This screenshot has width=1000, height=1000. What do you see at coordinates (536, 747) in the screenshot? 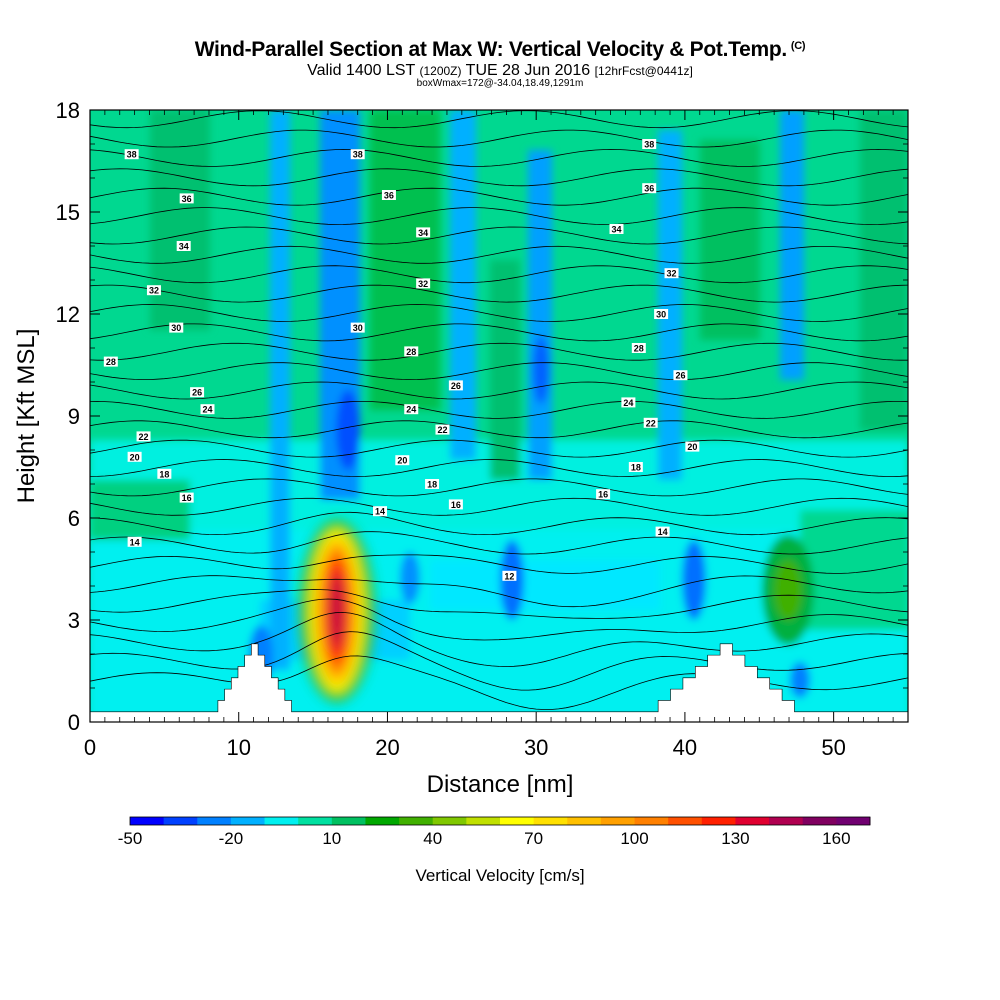
I see `x-tick-label: 30` at bounding box center [536, 747].